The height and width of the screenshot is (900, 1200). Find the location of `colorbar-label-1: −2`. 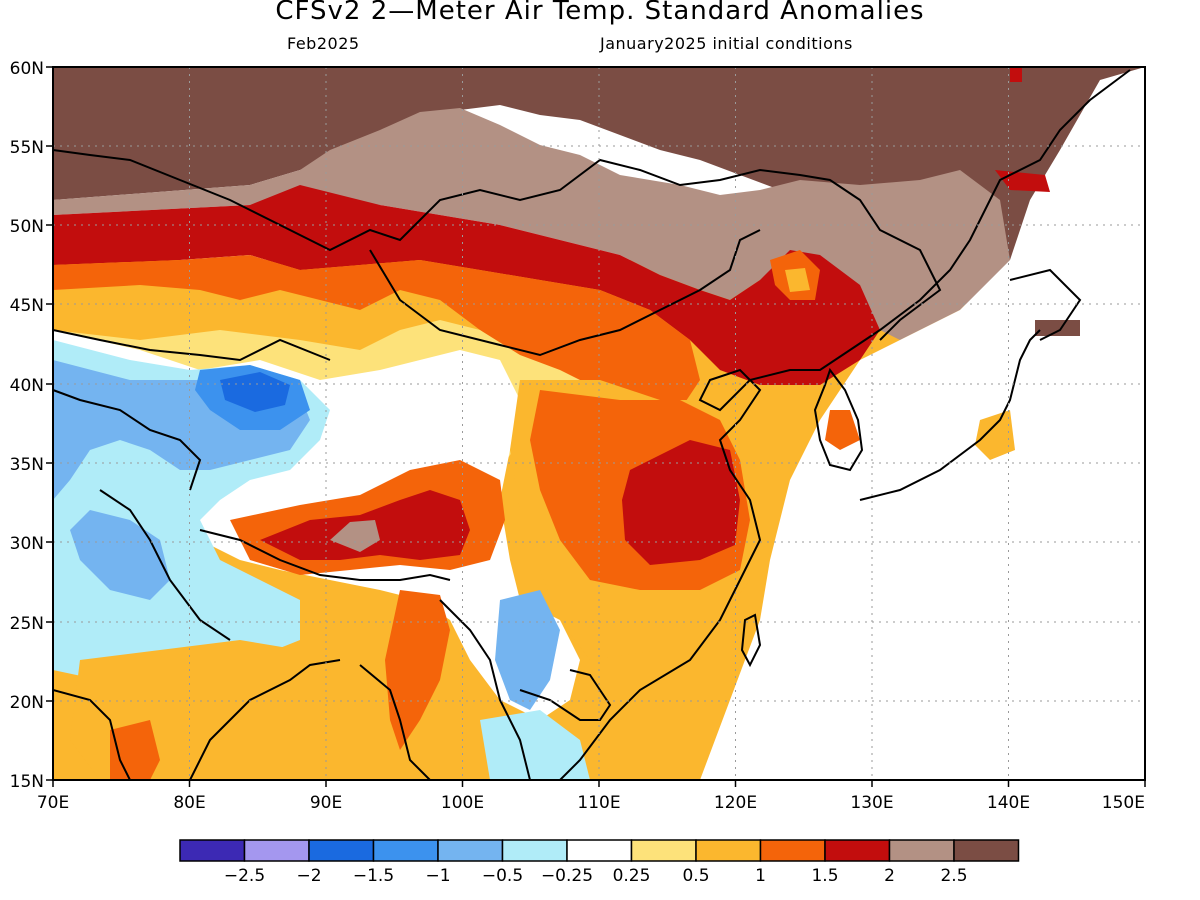

colorbar-label-1: −2 is located at coordinates (308, 876).